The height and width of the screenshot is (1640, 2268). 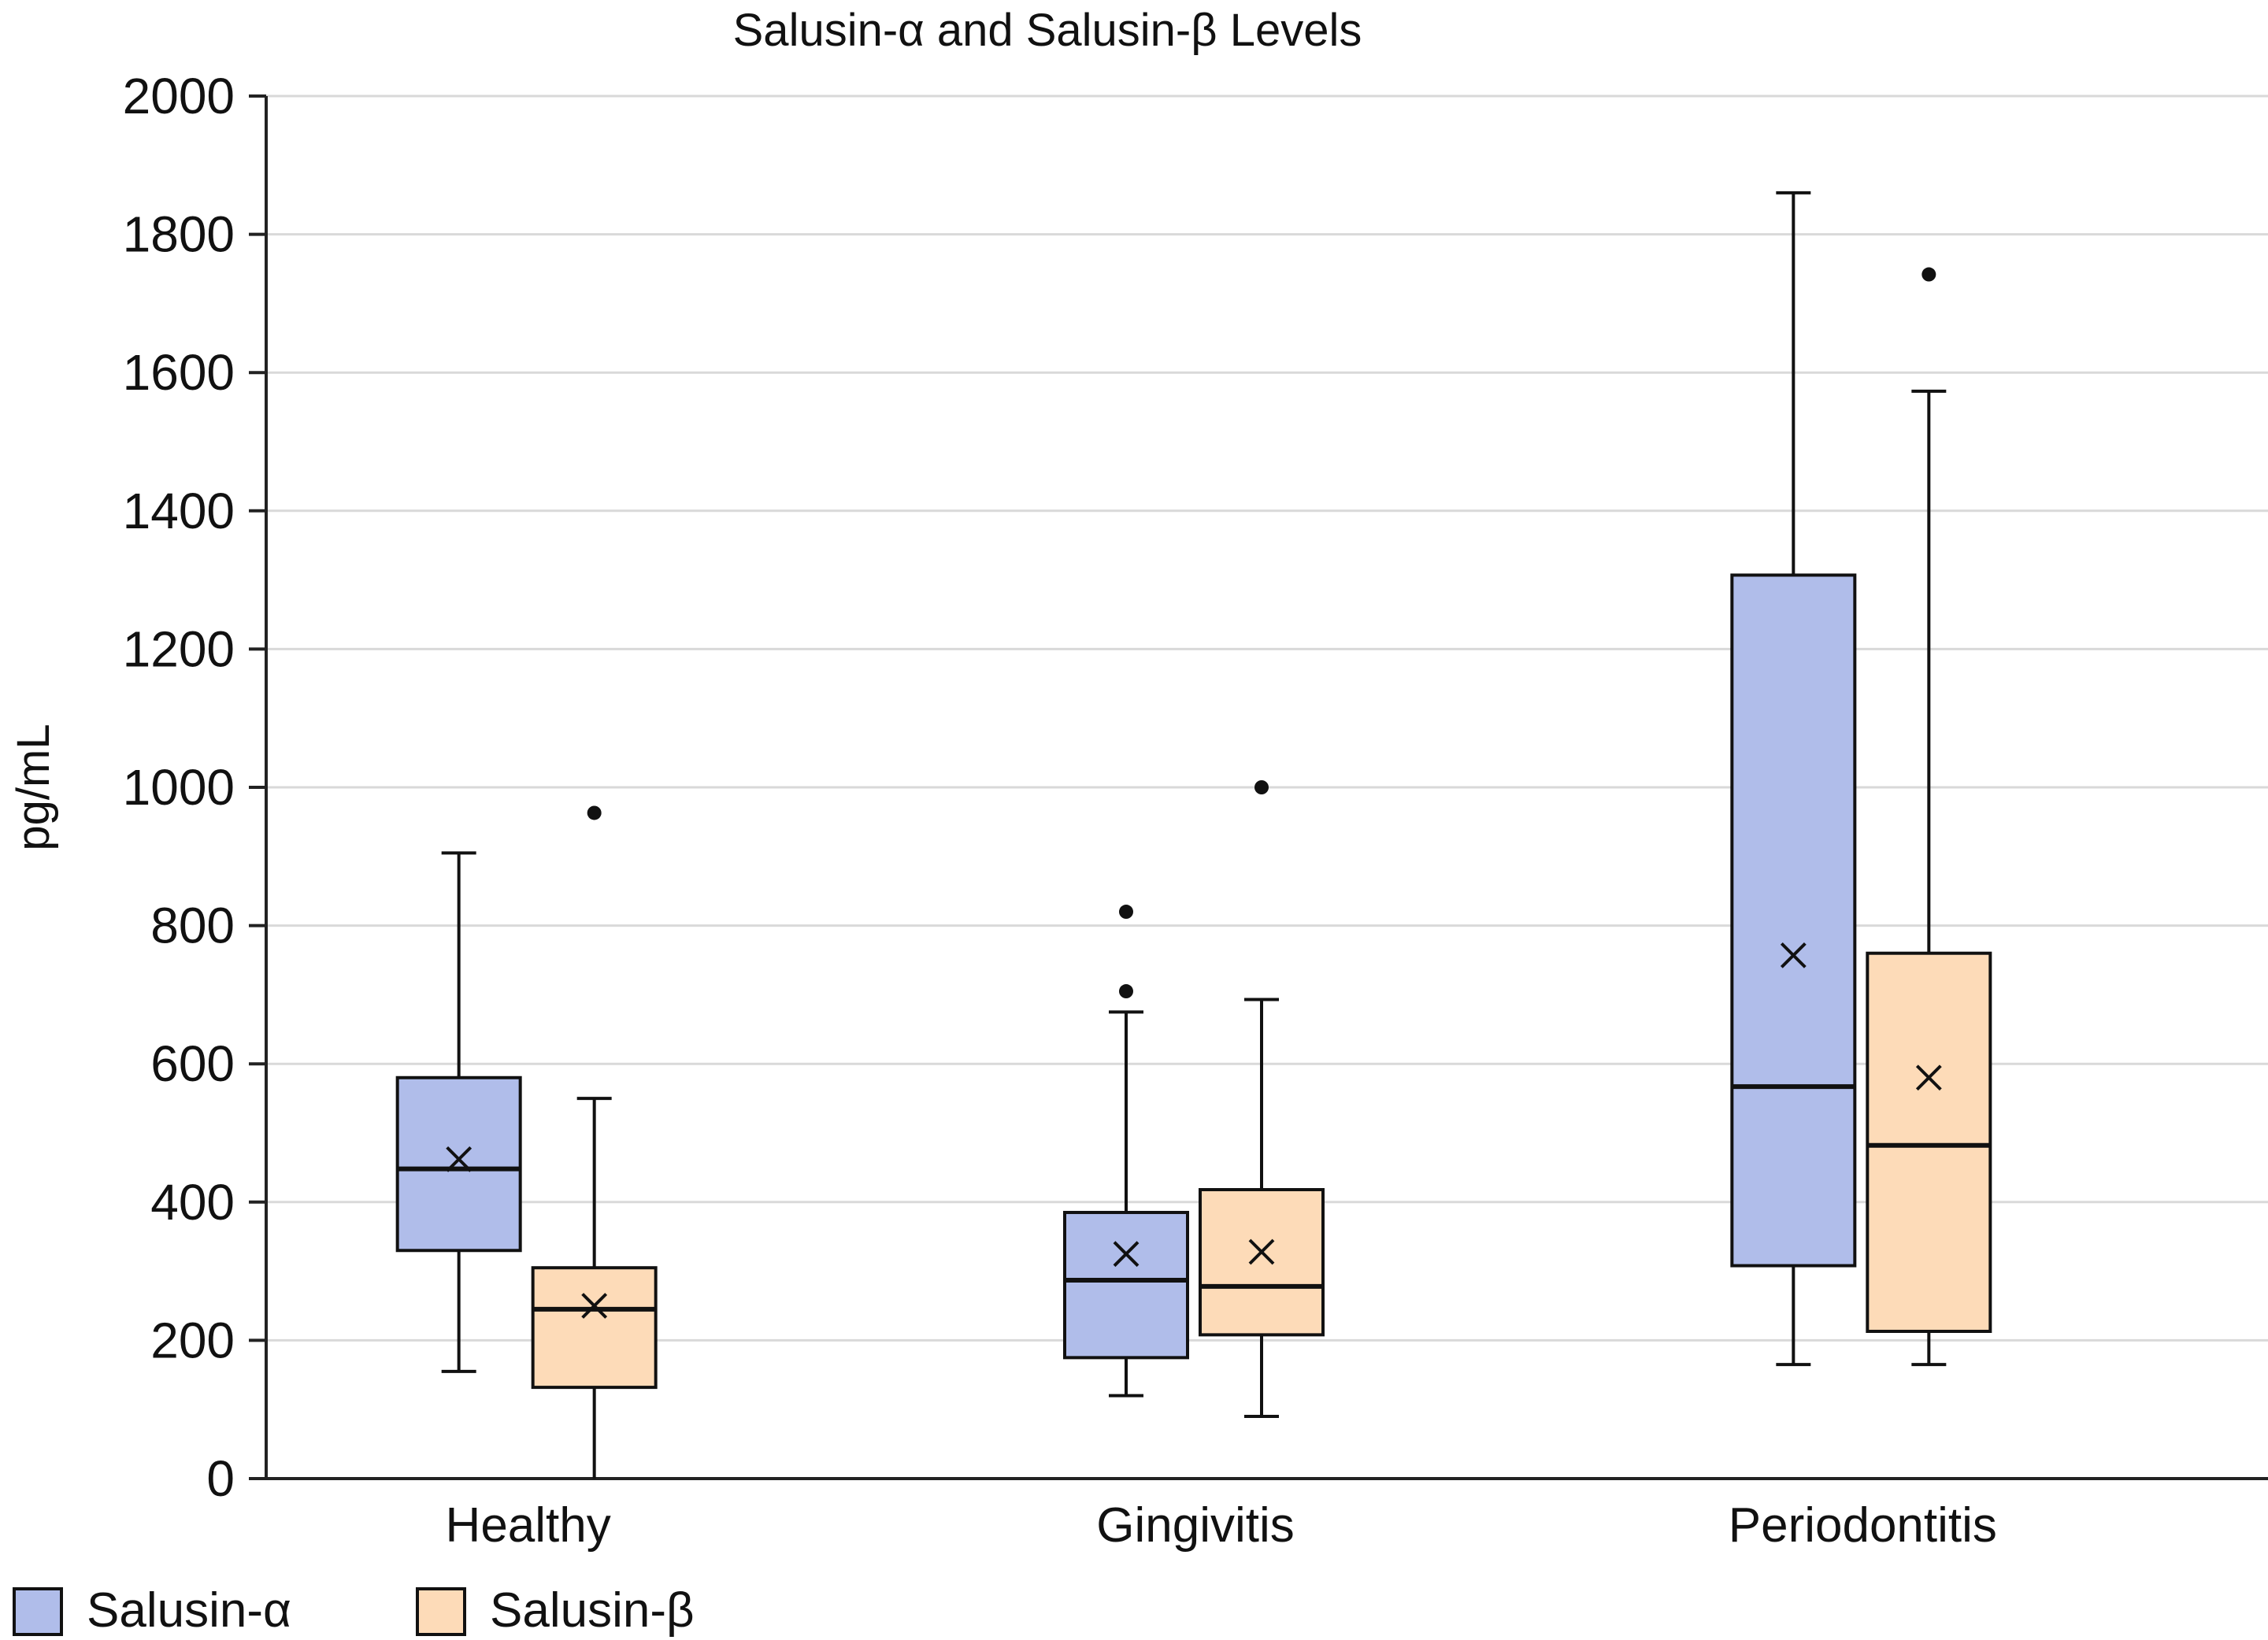 I want to click on y-tick-label: 2000, so click(x=179, y=96).